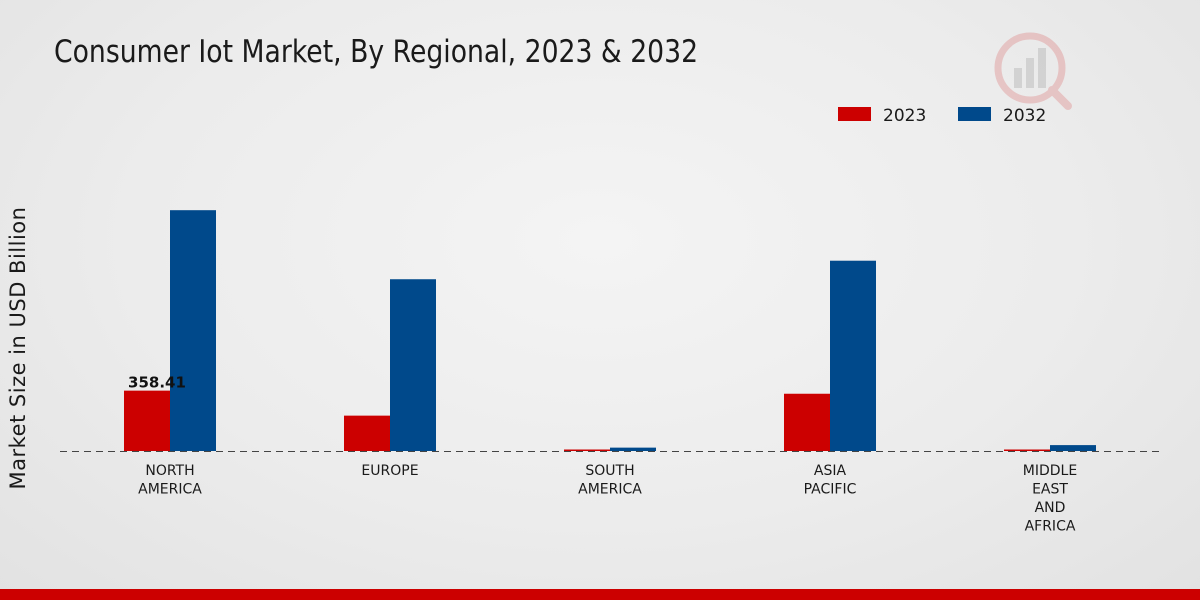 This screenshot has height=600, width=1200. Describe the element at coordinates (1024, 116) in the screenshot. I see `legend-label-2032: 2032` at that location.